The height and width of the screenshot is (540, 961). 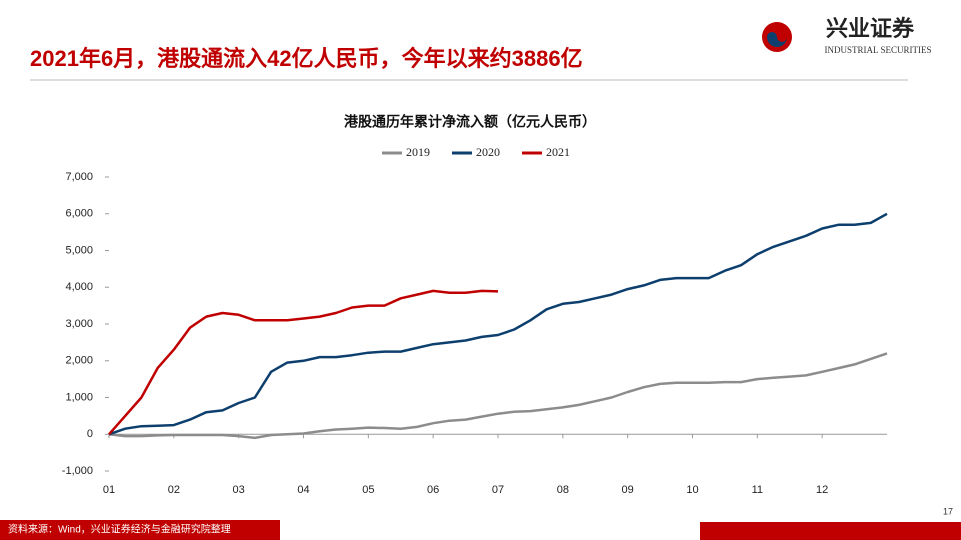 What do you see at coordinates (870, 28) in the screenshot?
I see `logo-text: 兴业证券` at bounding box center [870, 28].